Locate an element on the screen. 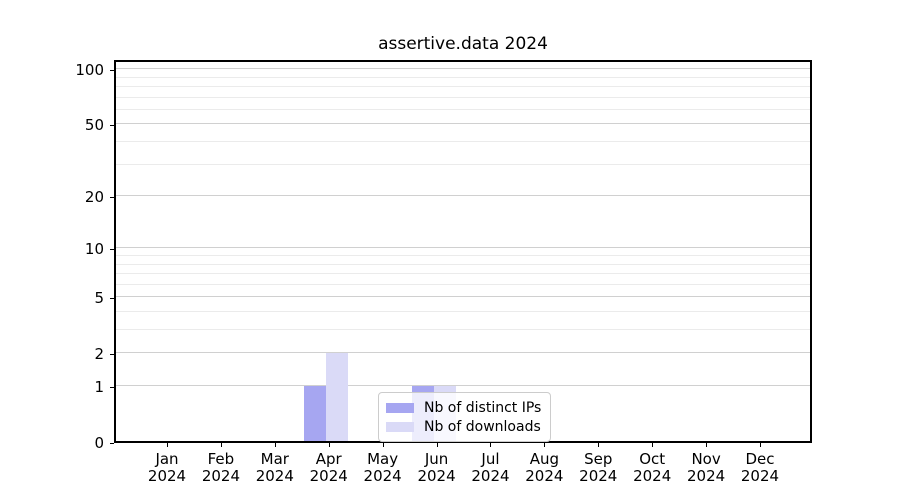  x-tick-month: Nov is located at coordinates (706, 459).